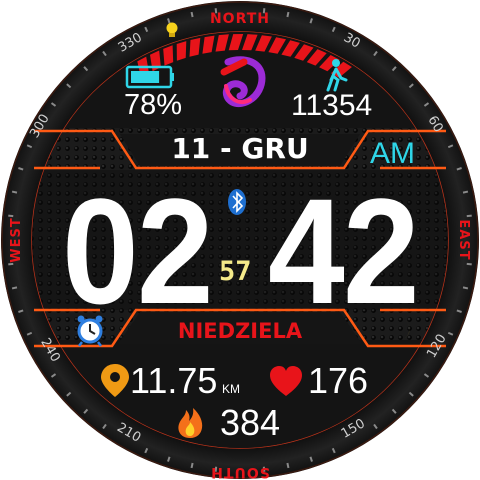 The width and height of the screenshot is (480, 480). What do you see at coordinates (153, 105) in the screenshot?
I see `battery-percent: 78%` at bounding box center [153, 105].